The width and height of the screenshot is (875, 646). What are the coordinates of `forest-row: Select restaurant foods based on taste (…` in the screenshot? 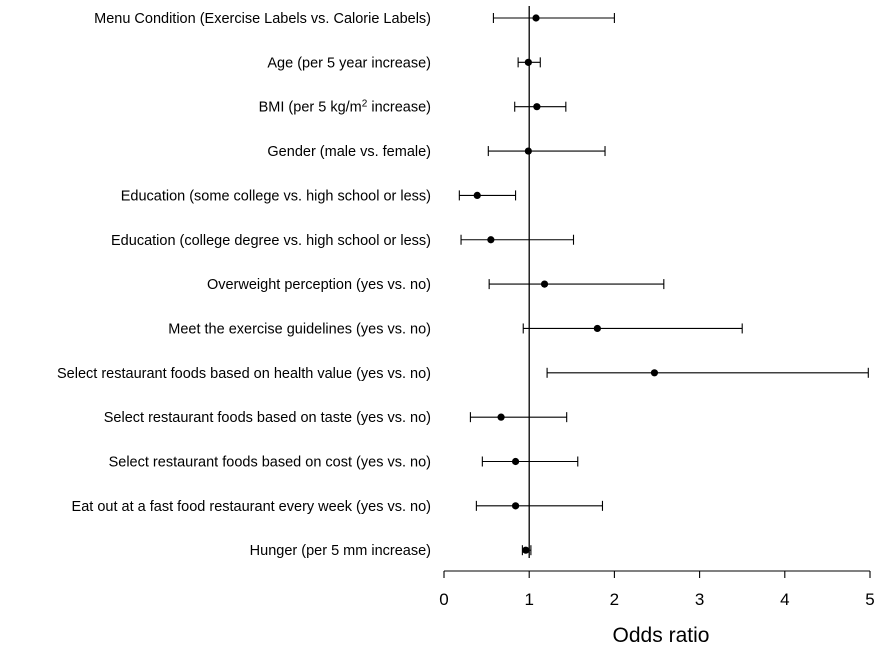 It's located at (336, 418).